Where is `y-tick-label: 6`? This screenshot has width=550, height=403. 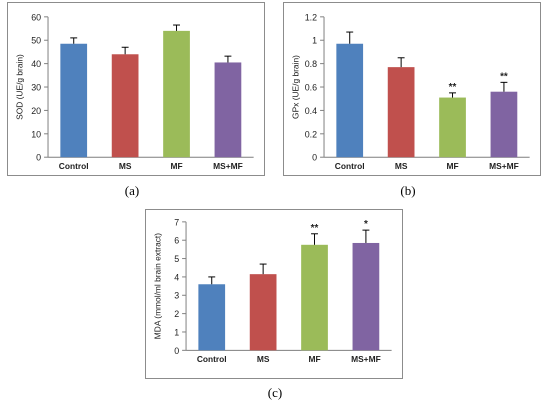
y-tick-label: 6 is located at coordinates (176, 241).